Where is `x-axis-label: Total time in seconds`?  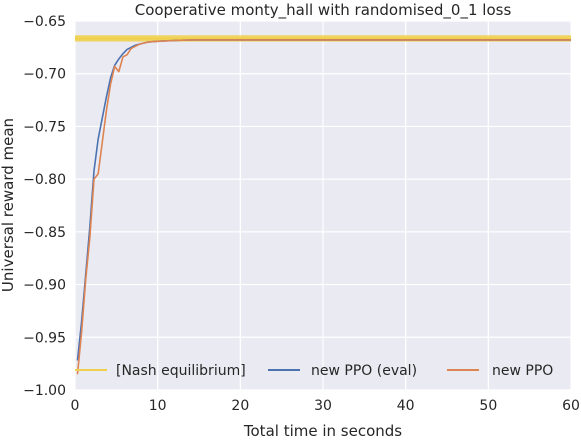 x-axis-label: Total time in seconds is located at coordinates (322, 431).